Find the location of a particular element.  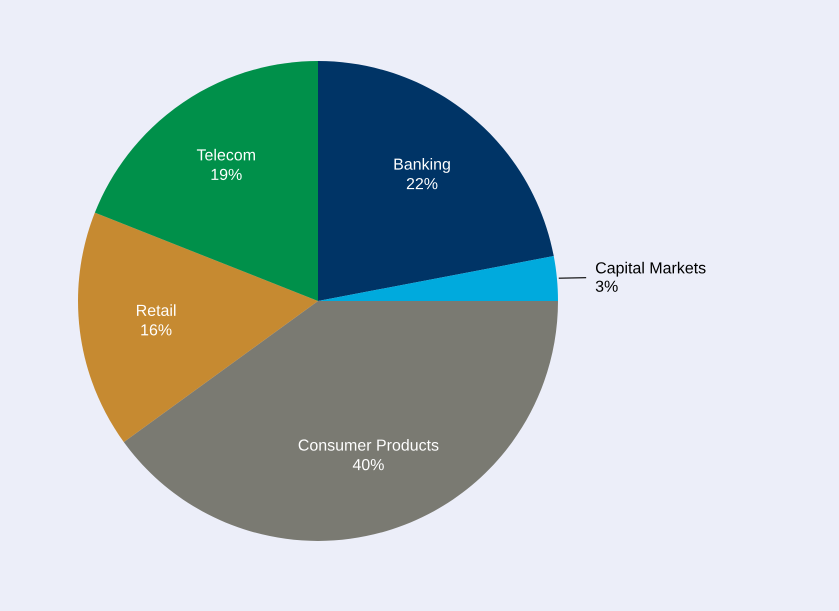

data-label: 40% is located at coordinates (368, 464).